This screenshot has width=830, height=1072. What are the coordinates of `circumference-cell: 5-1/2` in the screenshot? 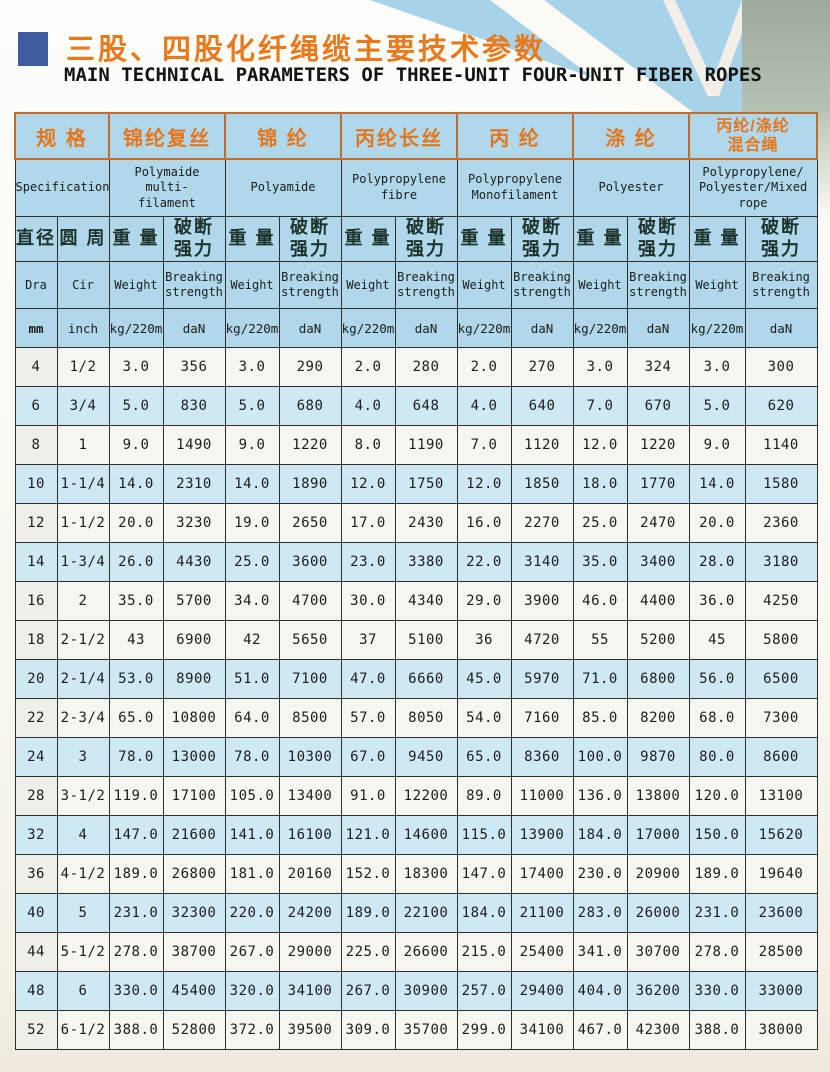 It's located at (83, 952).